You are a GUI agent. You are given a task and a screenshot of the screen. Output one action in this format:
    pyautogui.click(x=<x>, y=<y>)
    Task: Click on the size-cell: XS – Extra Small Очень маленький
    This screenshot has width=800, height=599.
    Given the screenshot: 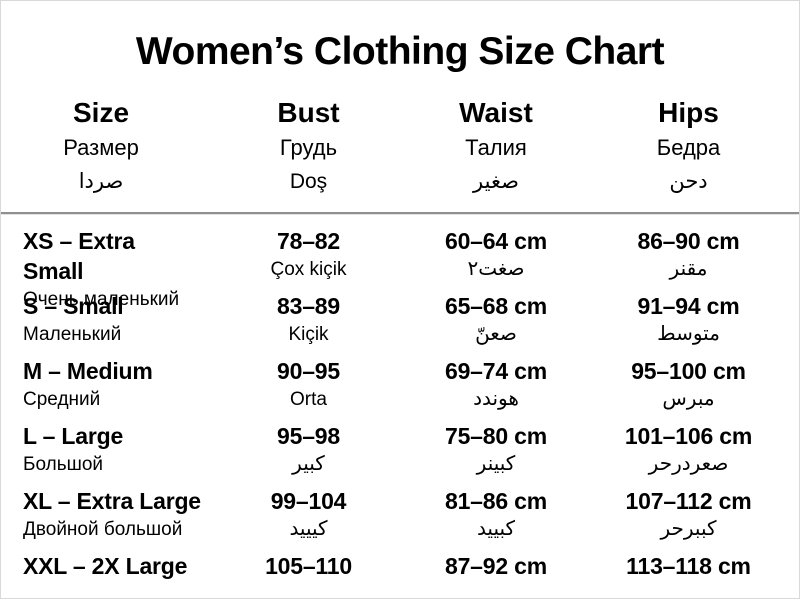 What is the action you would take?
    pyautogui.click(x=101, y=269)
    